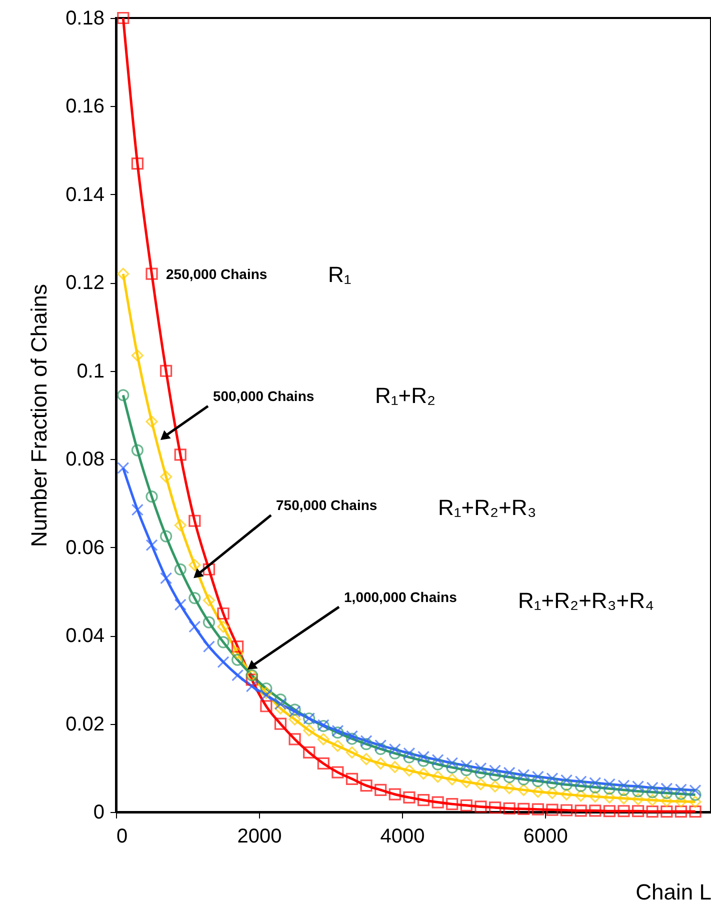 The height and width of the screenshot is (907, 711). What do you see at coordinates (85, 19) in the screenshot?
I see `y-tick-label: 0.18` at bounding box center [85, 19].